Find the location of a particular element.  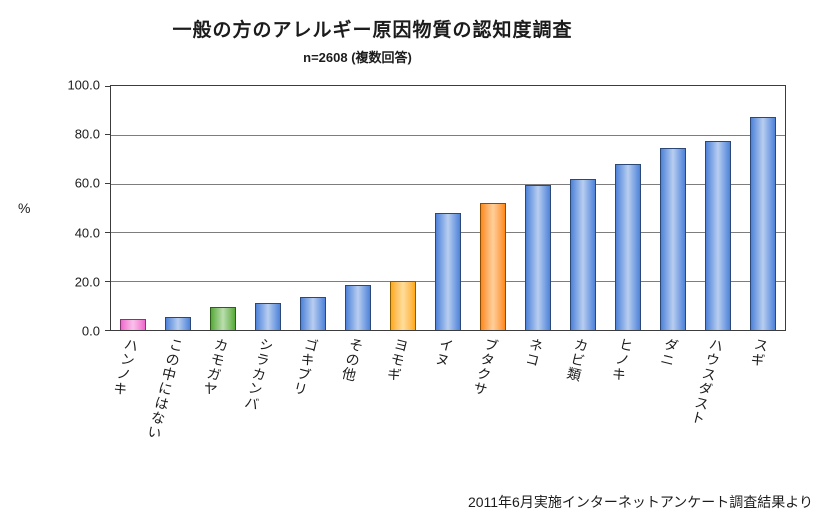

y-tick-label: 100.0 is located at coordinates (83, 85).